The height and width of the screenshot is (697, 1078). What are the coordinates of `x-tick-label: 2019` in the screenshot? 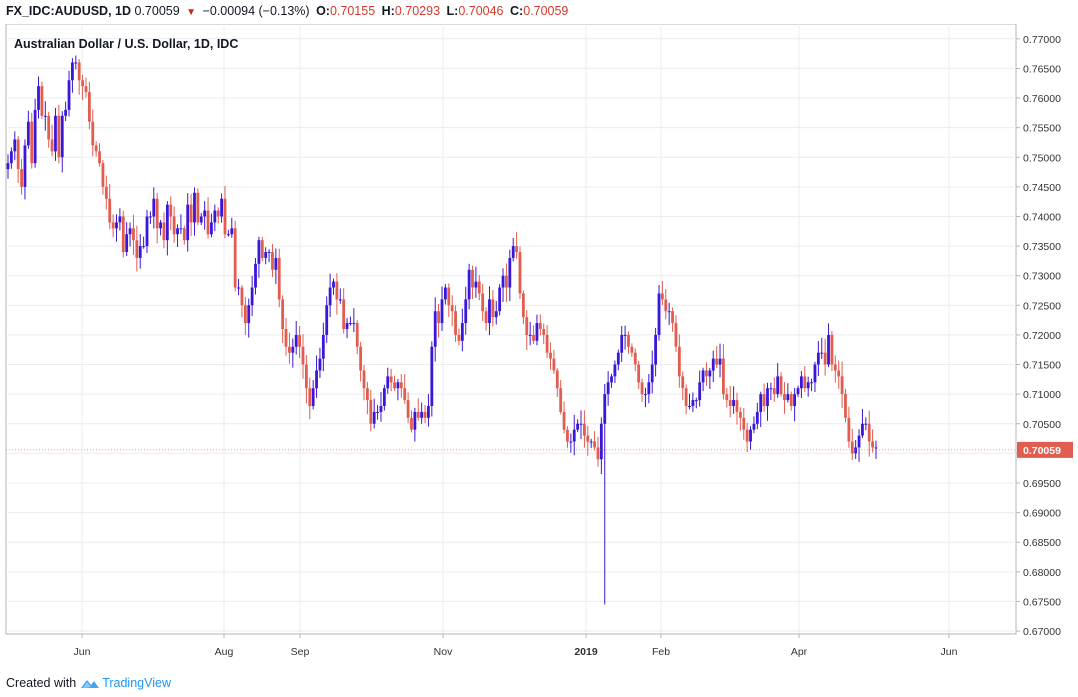 It's located at (586, 652).